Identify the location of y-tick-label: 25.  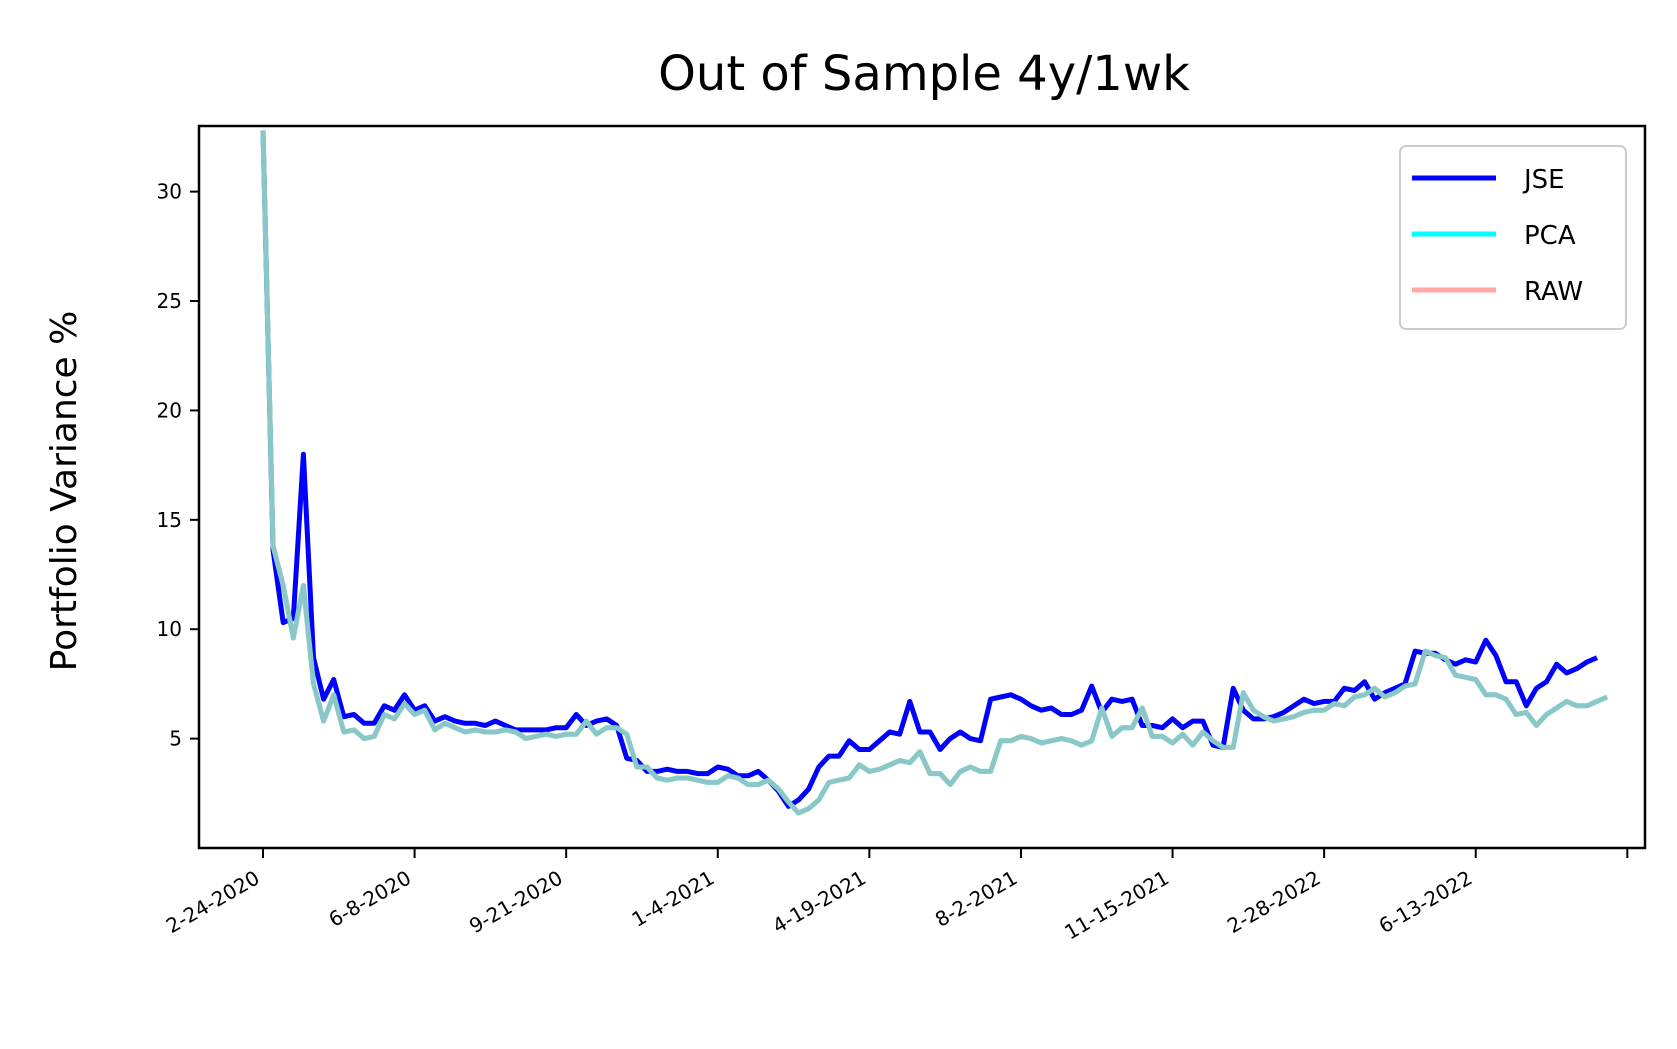
(169, 301).